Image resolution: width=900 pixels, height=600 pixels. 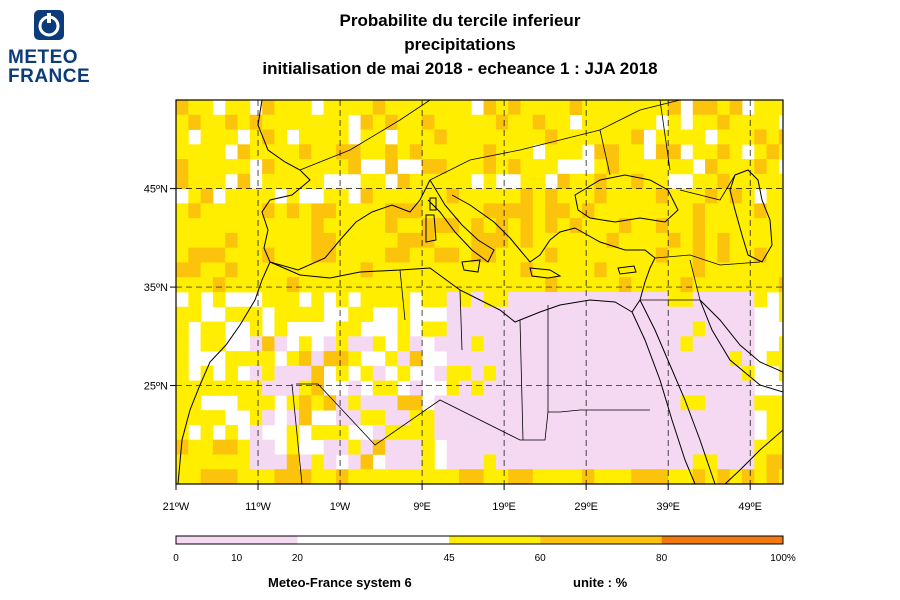 What do you see at coordinates (460, 44) in the screenshot?
I see `title-line-2: precipitations` at bounding box center [460, 44].